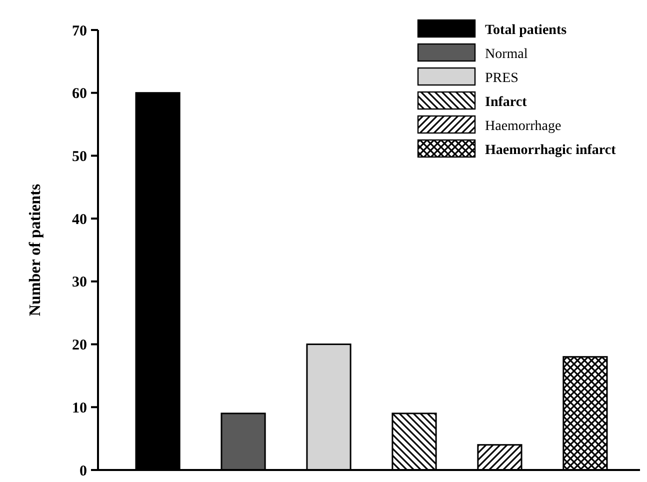 Image resolution: width=647 pixels, height=482 pixels. I want to click on y-tick-label: 30, so click(79, 282).